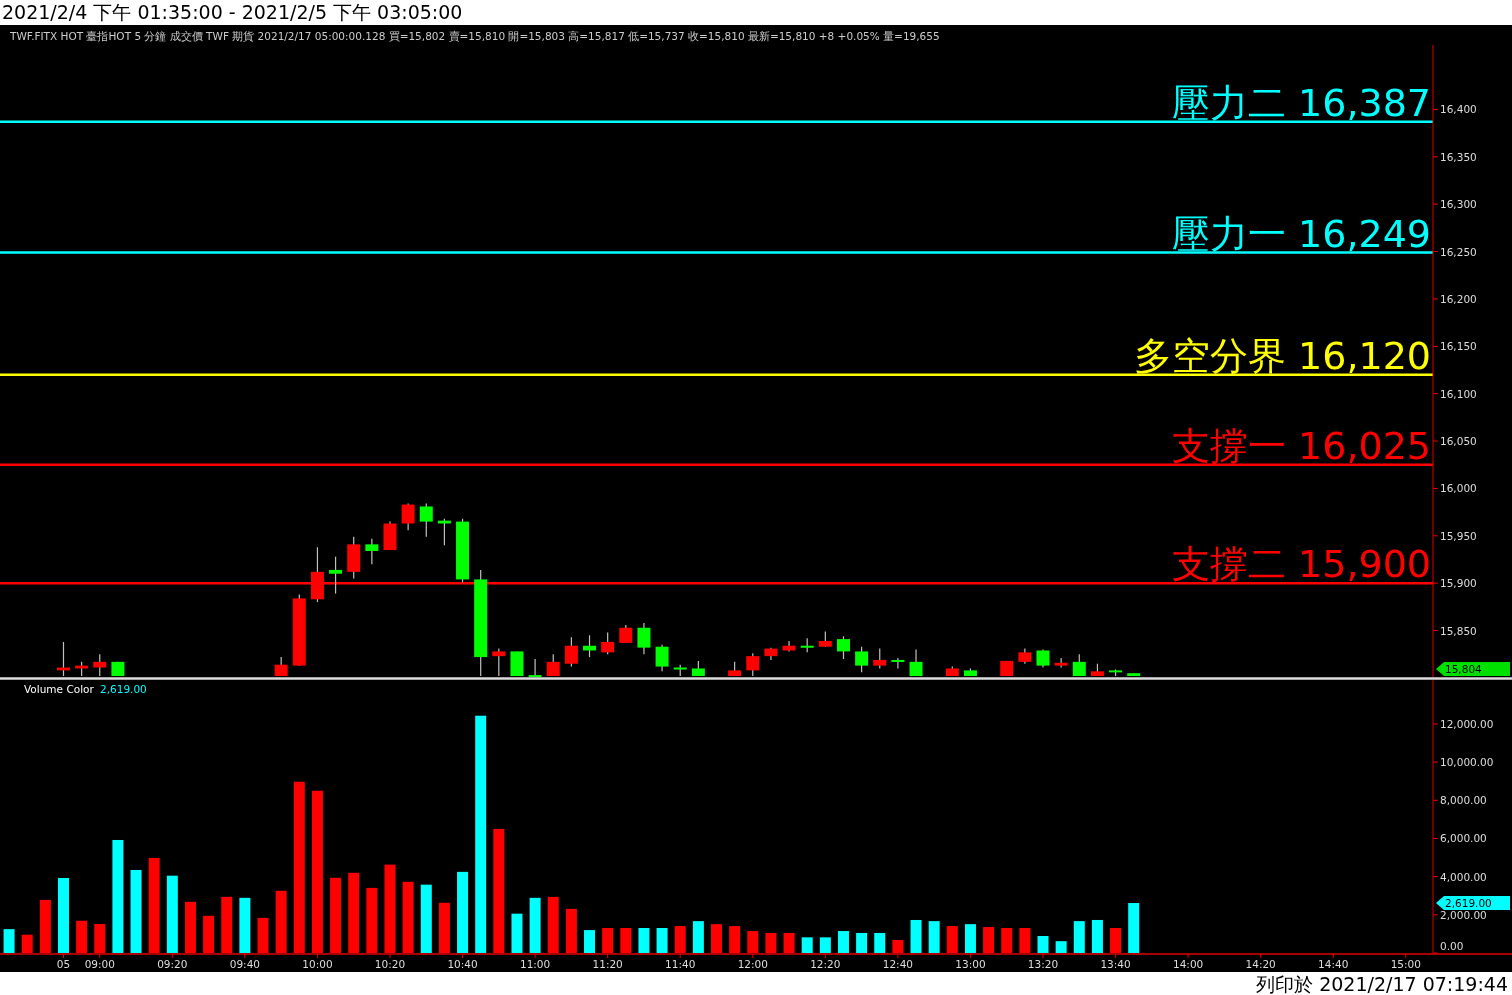 The width and height of the screenshot is (1512, 995). What do you see at coordinates (123, 689) in the screenshot?
I see `annotation: 2,619.00` at bounding box center [123, 689].